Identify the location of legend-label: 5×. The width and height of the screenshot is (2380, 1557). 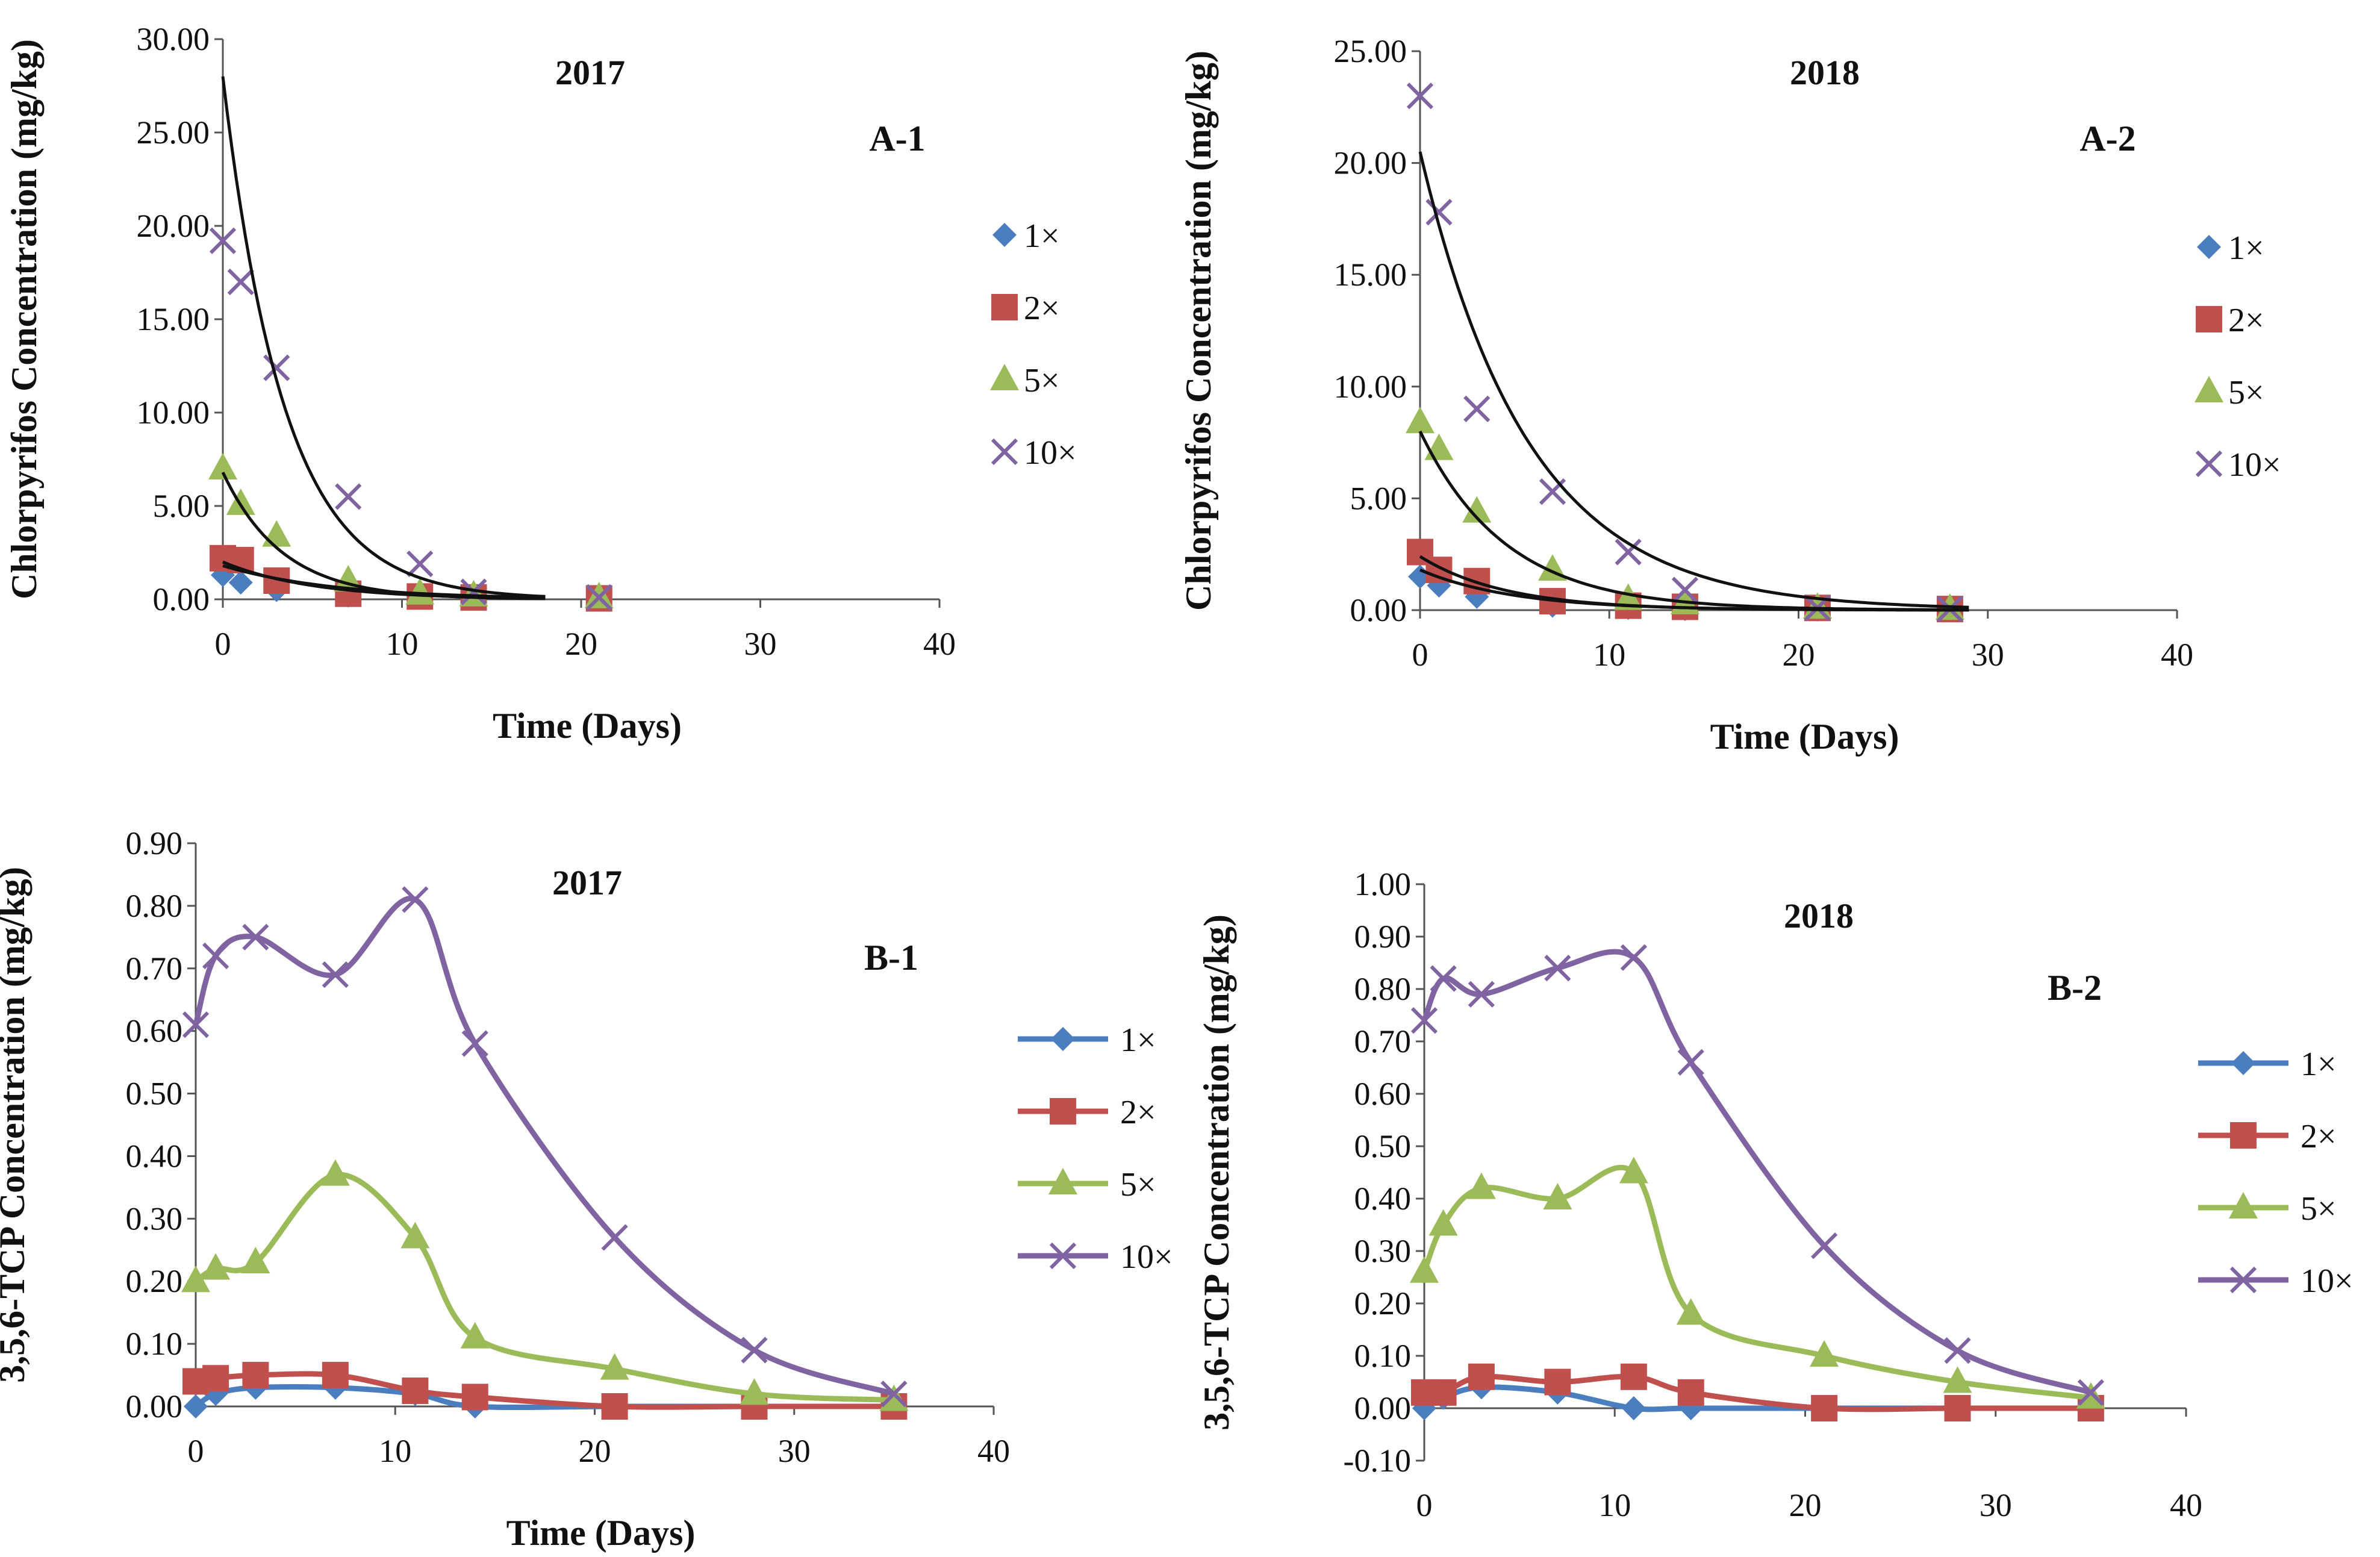
(1138, 1184).